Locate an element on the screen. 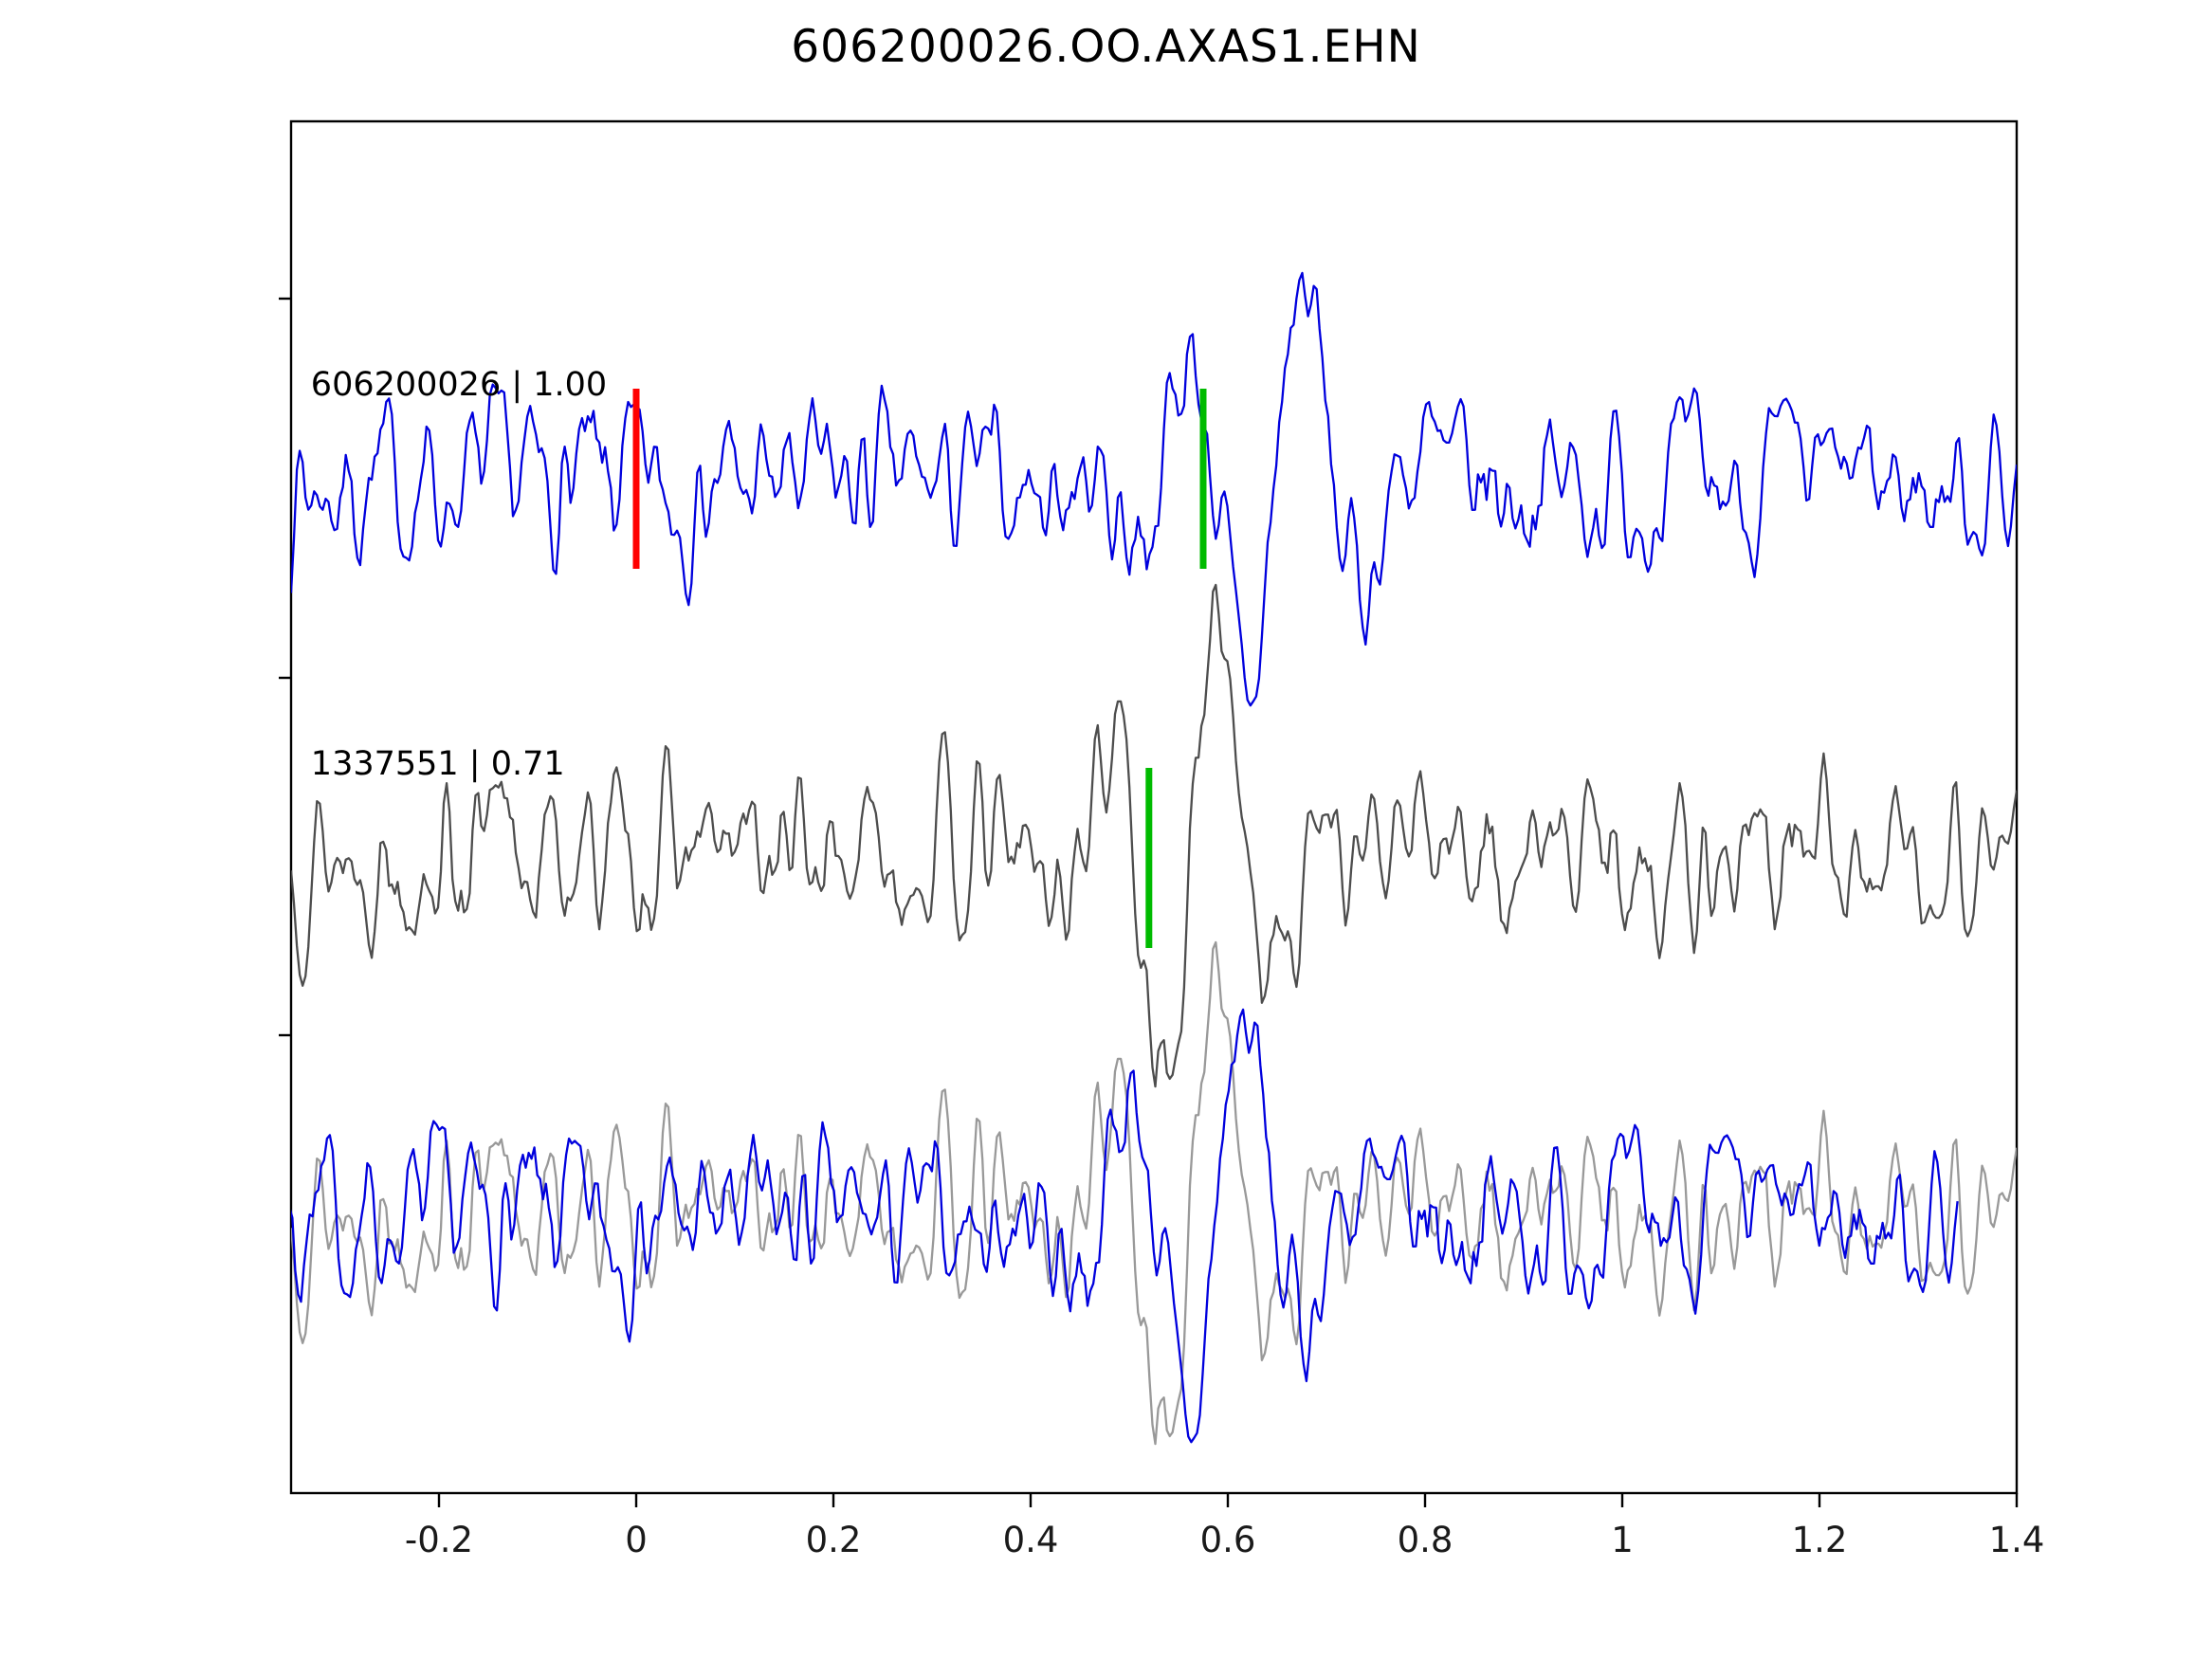 The image size is (2212, 1659). trace-label-1337551: 1337551 | 0.71 is located at coordinates (438, 764).